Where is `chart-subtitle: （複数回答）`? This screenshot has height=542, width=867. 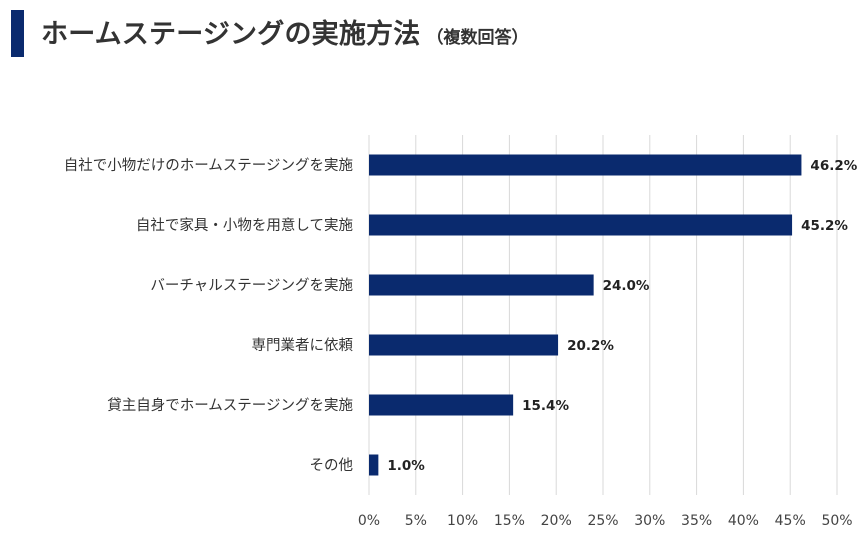
chart-subtitle: （複数回答） is located at coordinates (477, 38).